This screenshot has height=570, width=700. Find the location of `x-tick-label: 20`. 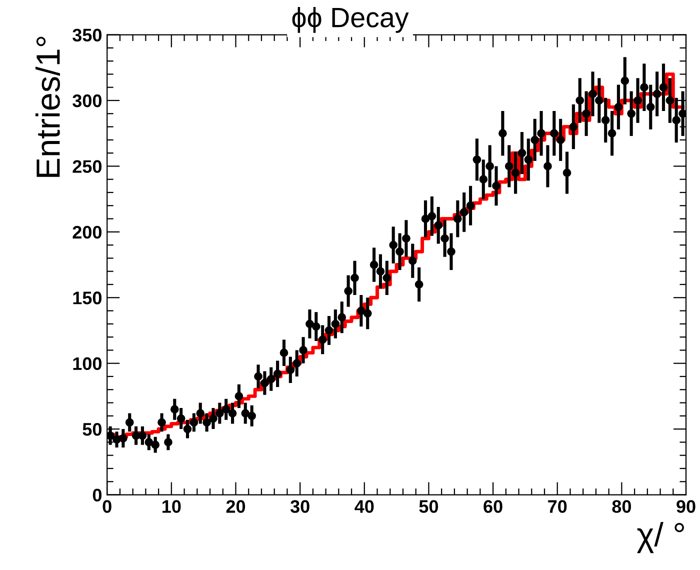

x-tick-label: 20 is located at coordinates (236, 506).